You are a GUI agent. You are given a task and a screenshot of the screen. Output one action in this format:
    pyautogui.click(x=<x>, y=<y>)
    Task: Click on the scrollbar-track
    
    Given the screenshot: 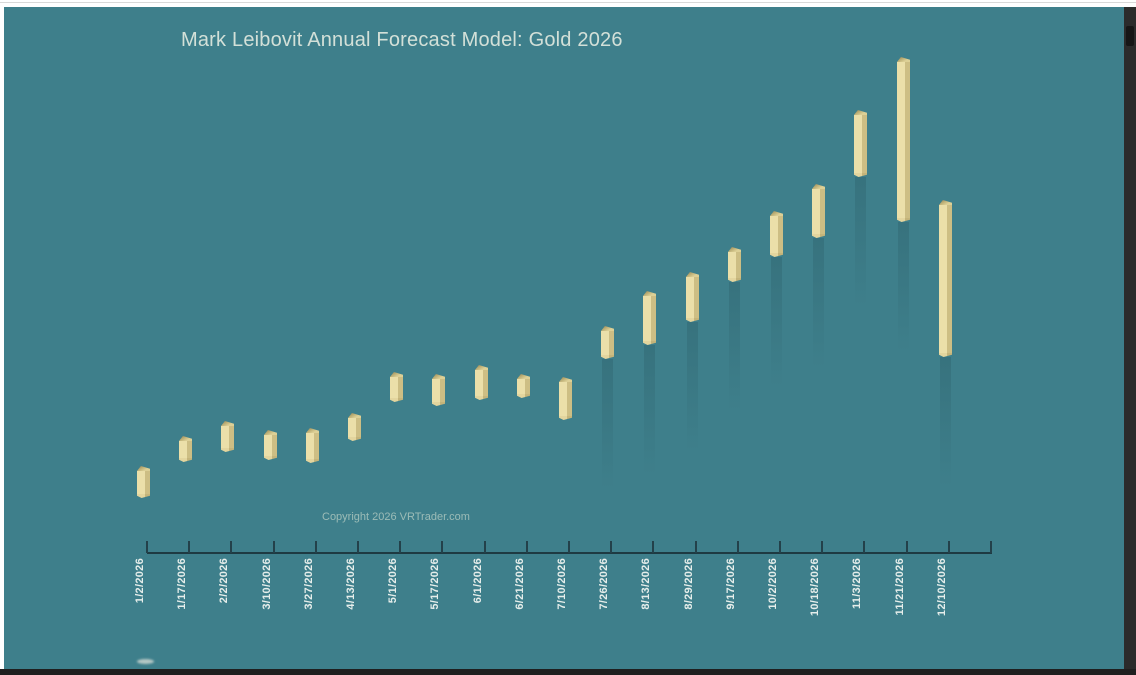 What is the action you would take?
    pyautogui.click(x=1130, y=341)
    